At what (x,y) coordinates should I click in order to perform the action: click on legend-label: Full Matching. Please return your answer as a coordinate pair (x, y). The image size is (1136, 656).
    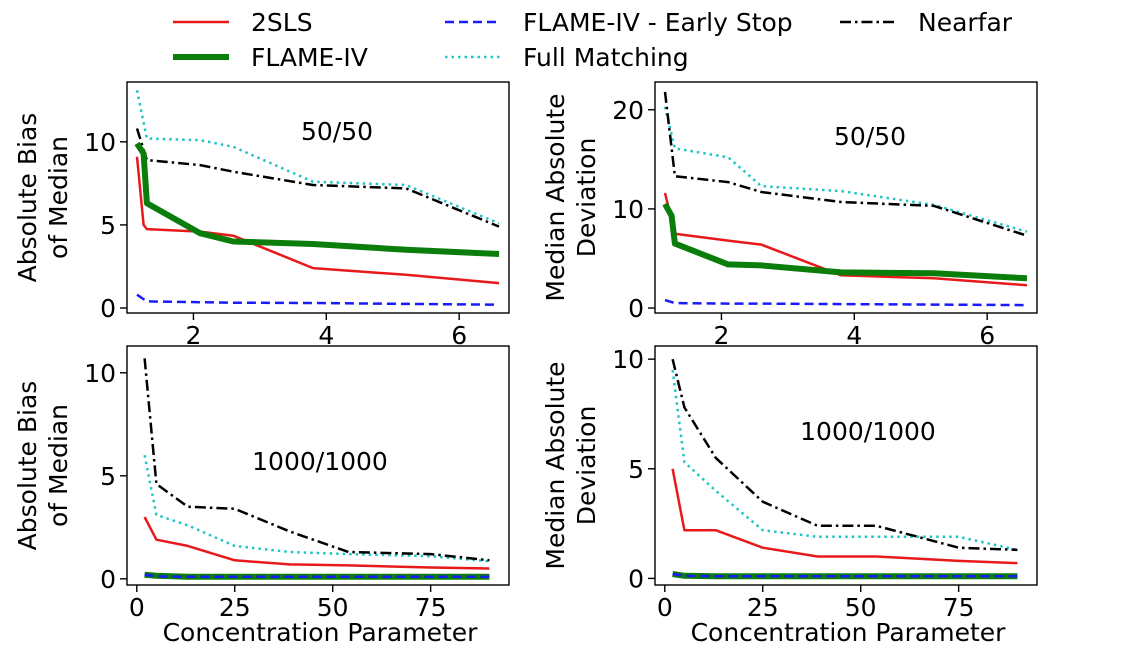
    Looking at the image, I should click on (606, 57).